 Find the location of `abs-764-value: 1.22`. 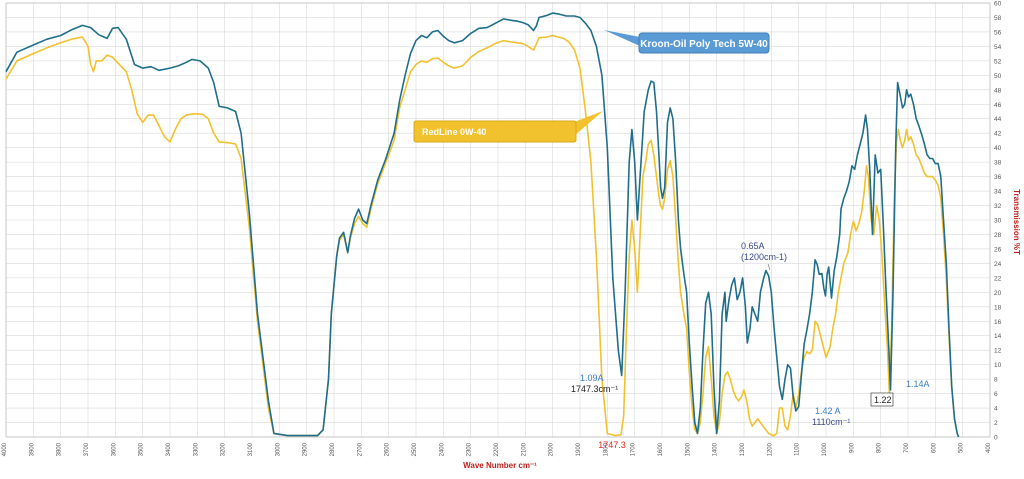

abs-764-value: 1.22 is located at coordinates (883, 400).